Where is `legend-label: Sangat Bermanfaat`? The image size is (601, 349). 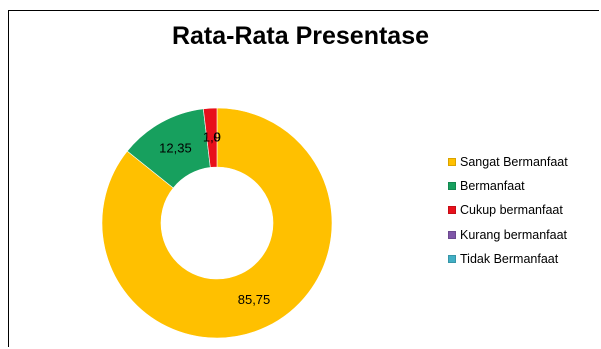 legend-label: Sangat Bermanfaat is located at coordinates (514, 162).